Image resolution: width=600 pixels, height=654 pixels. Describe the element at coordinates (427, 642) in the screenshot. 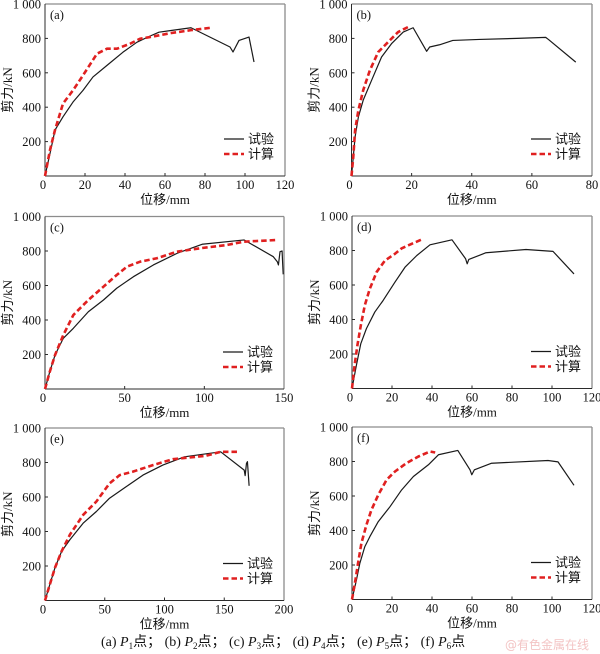

I see `caption-item-label: (f)` at that location.